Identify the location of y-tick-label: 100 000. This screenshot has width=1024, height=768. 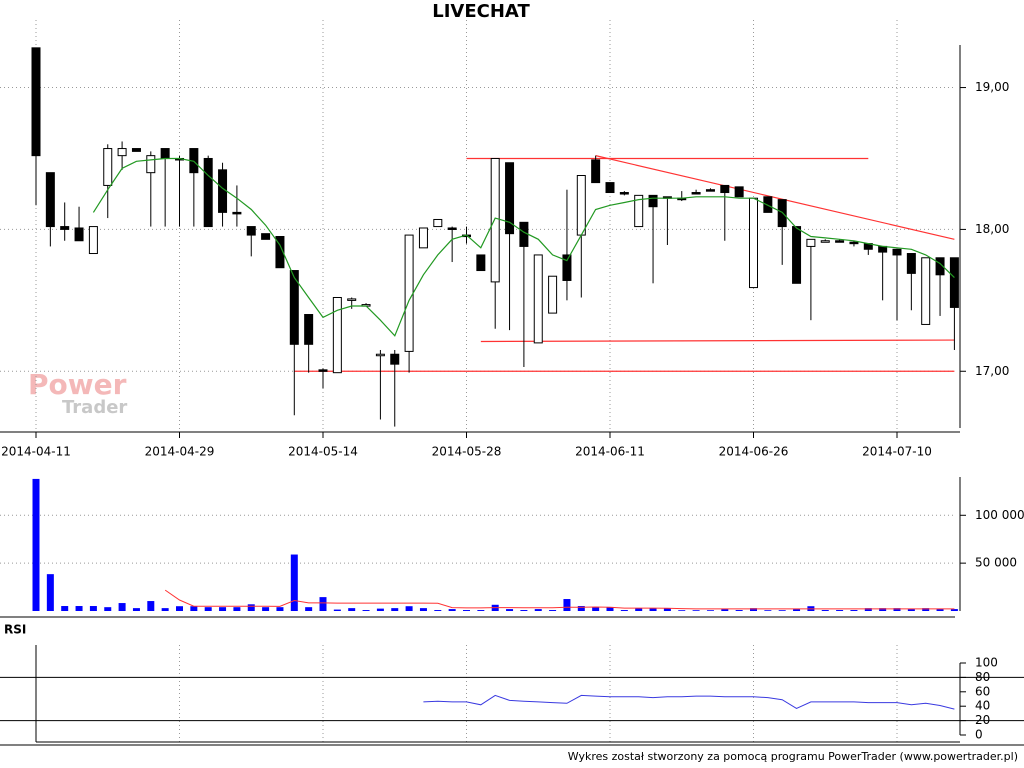
(999, 515).